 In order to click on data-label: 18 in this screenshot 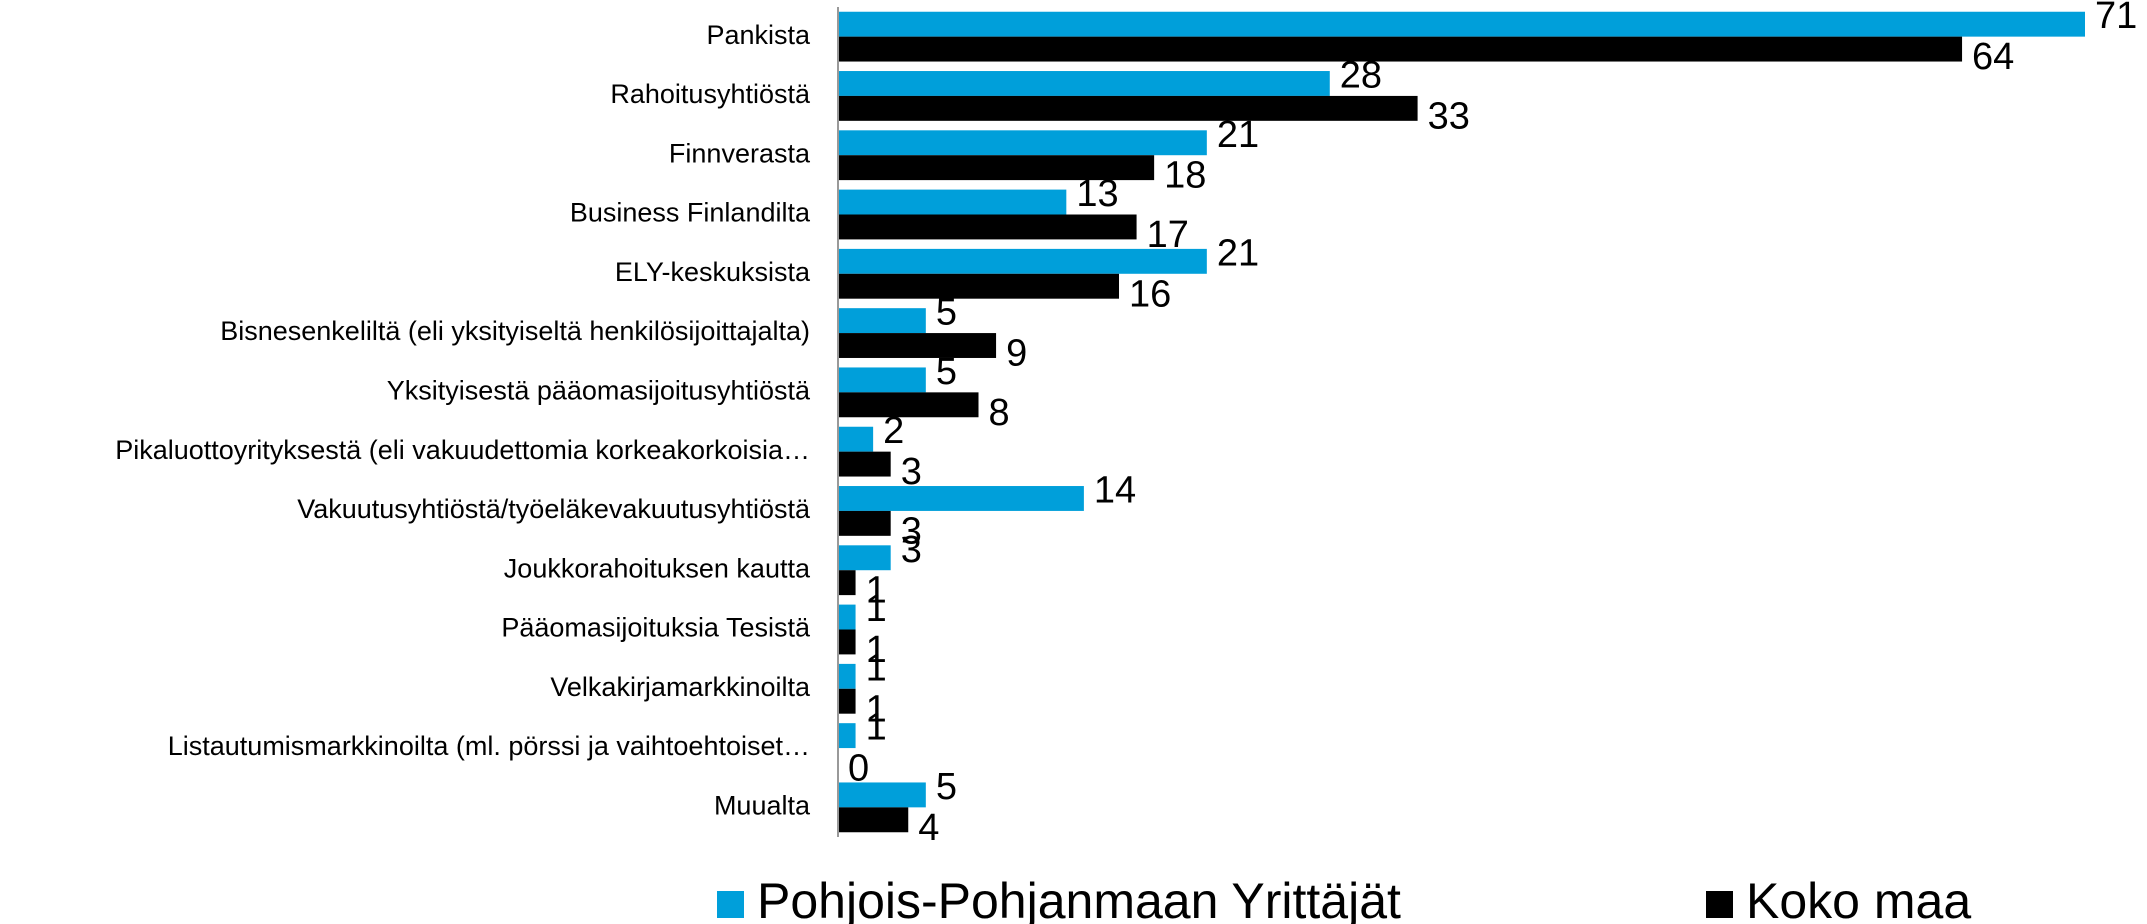, I will do `click(1185, 176)`.